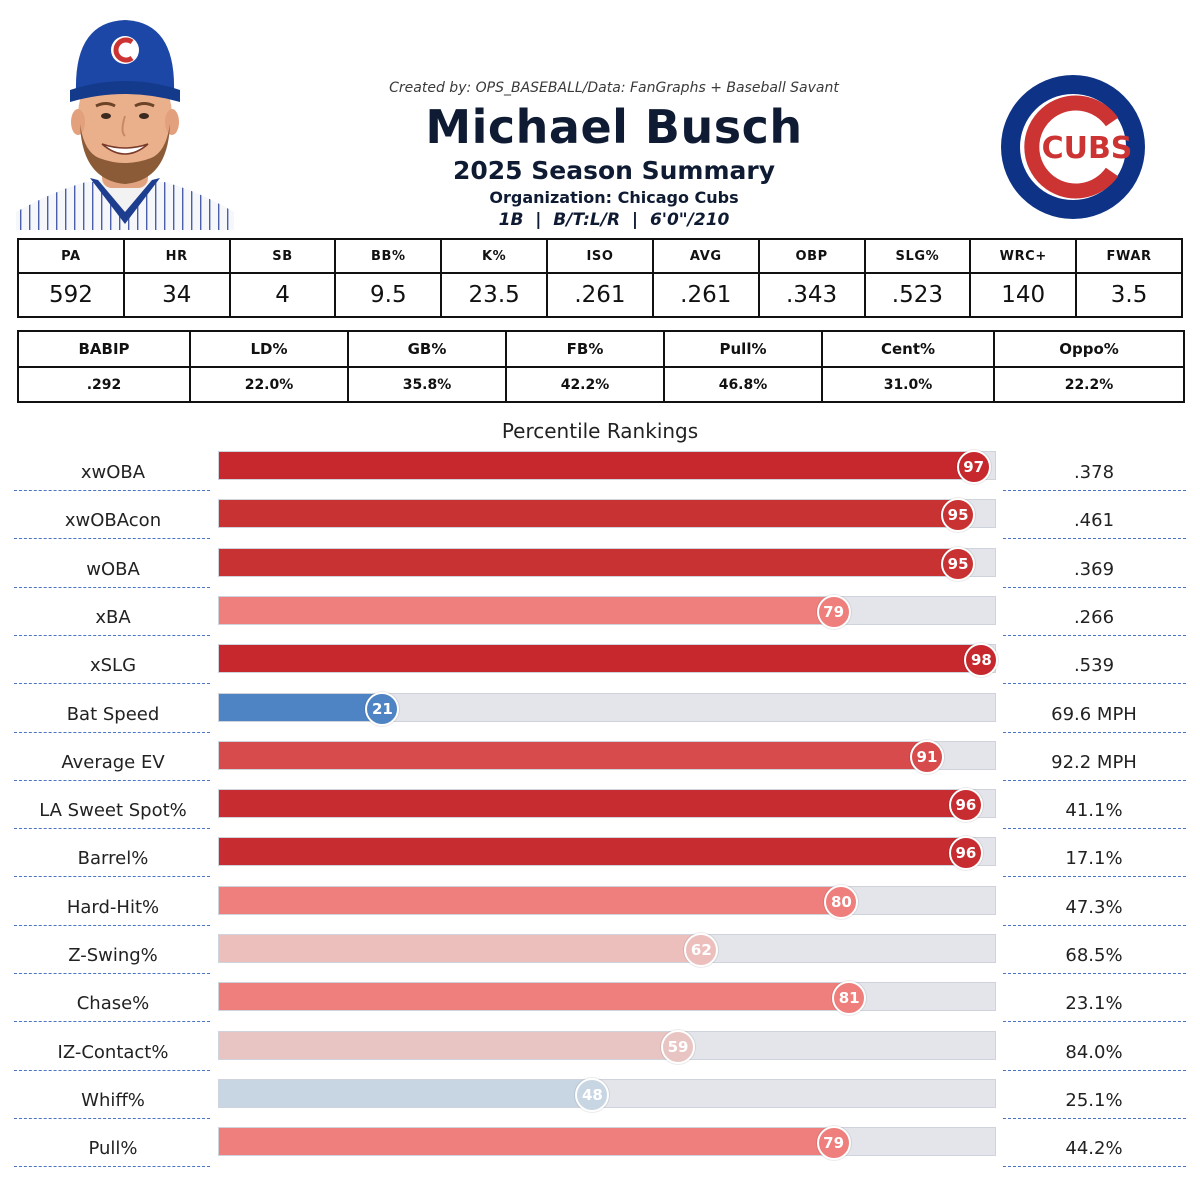 This screenshot has width=1200, height=1188. I want to click on stat-header-7: OBP, so click(811, 256).